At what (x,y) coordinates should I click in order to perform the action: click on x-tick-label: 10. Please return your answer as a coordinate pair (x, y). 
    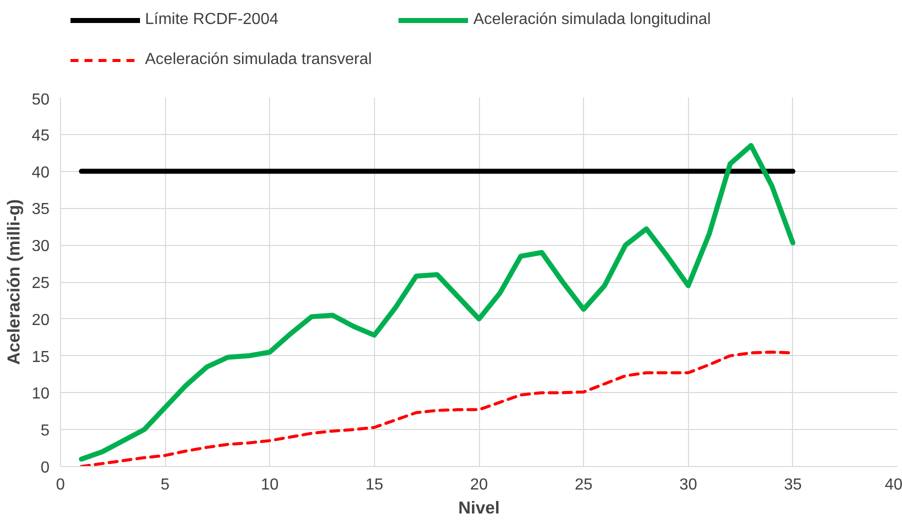
    Looking at the image, I should click on (269, 485).